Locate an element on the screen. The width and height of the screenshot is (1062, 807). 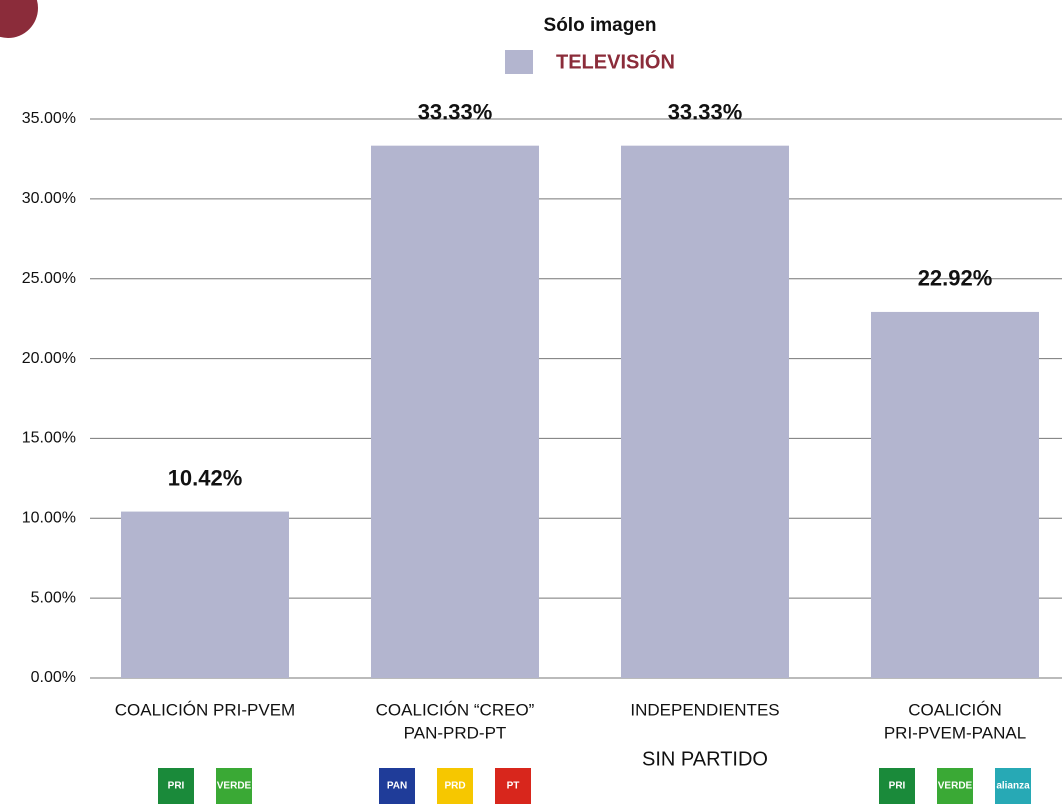
y-tick-label: 35.00% is located at coordinates (49, 118).